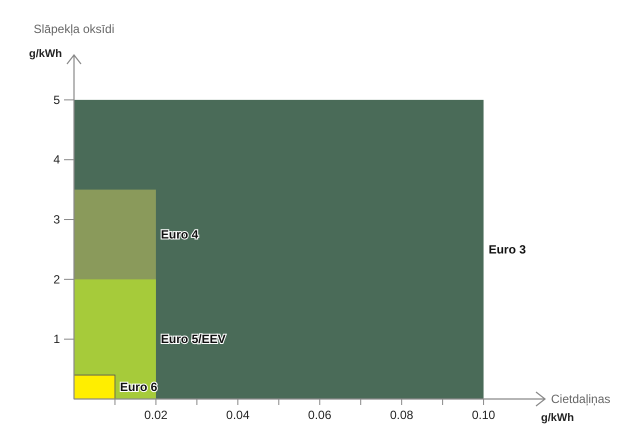 The width and height of the screenshot is (643, 427). What do you see at coordinates (507, 249) in the screenshot?
I see `series-label: Euro 3` at bounding box center [507, 249].